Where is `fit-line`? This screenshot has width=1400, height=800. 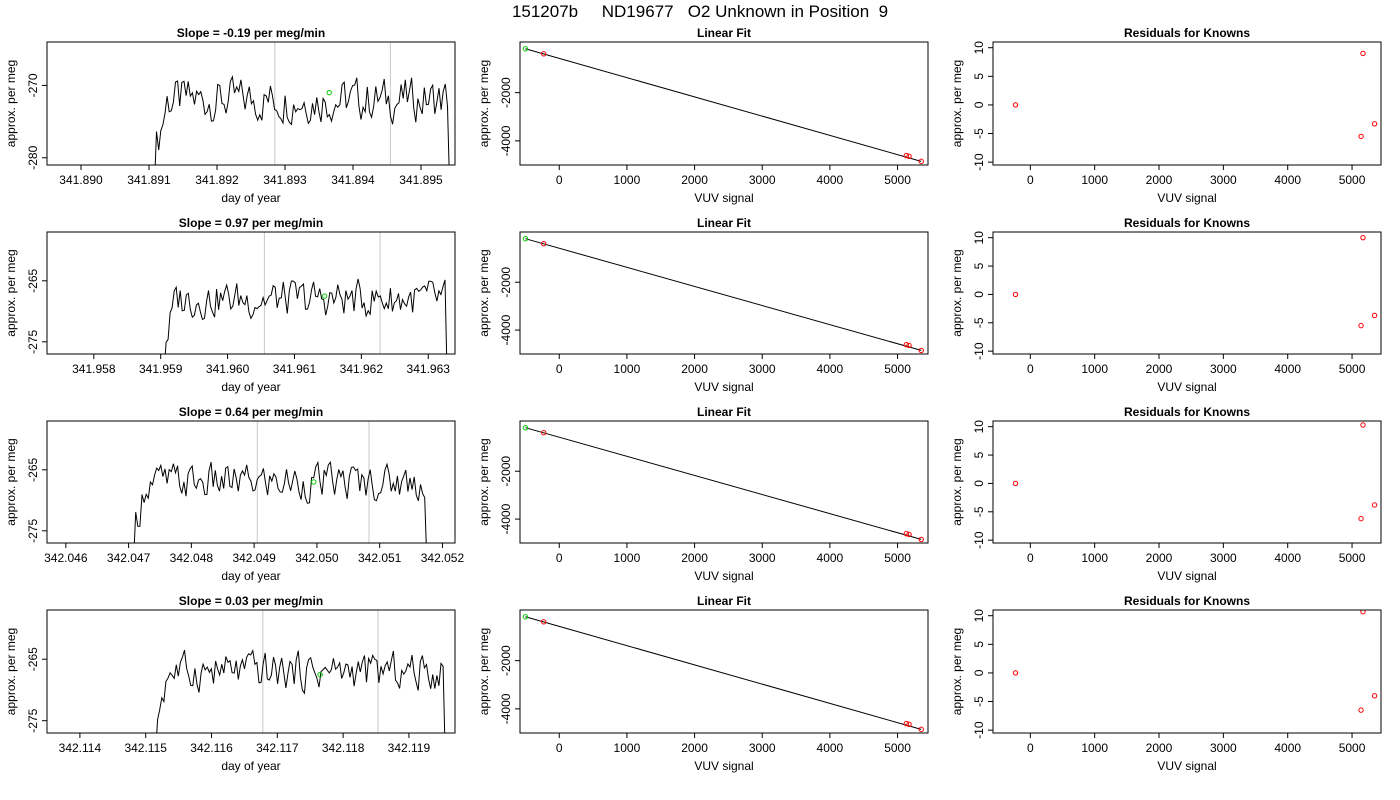 fit-line is located at coordinates (723, 105).